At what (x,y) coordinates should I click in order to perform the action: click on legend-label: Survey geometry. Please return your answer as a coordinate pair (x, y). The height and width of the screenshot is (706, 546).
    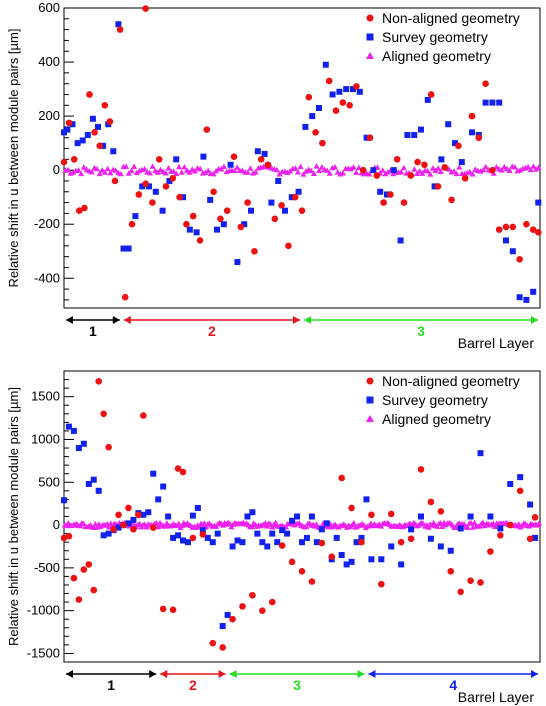
    Looking at the image, I should click on (435, 37).